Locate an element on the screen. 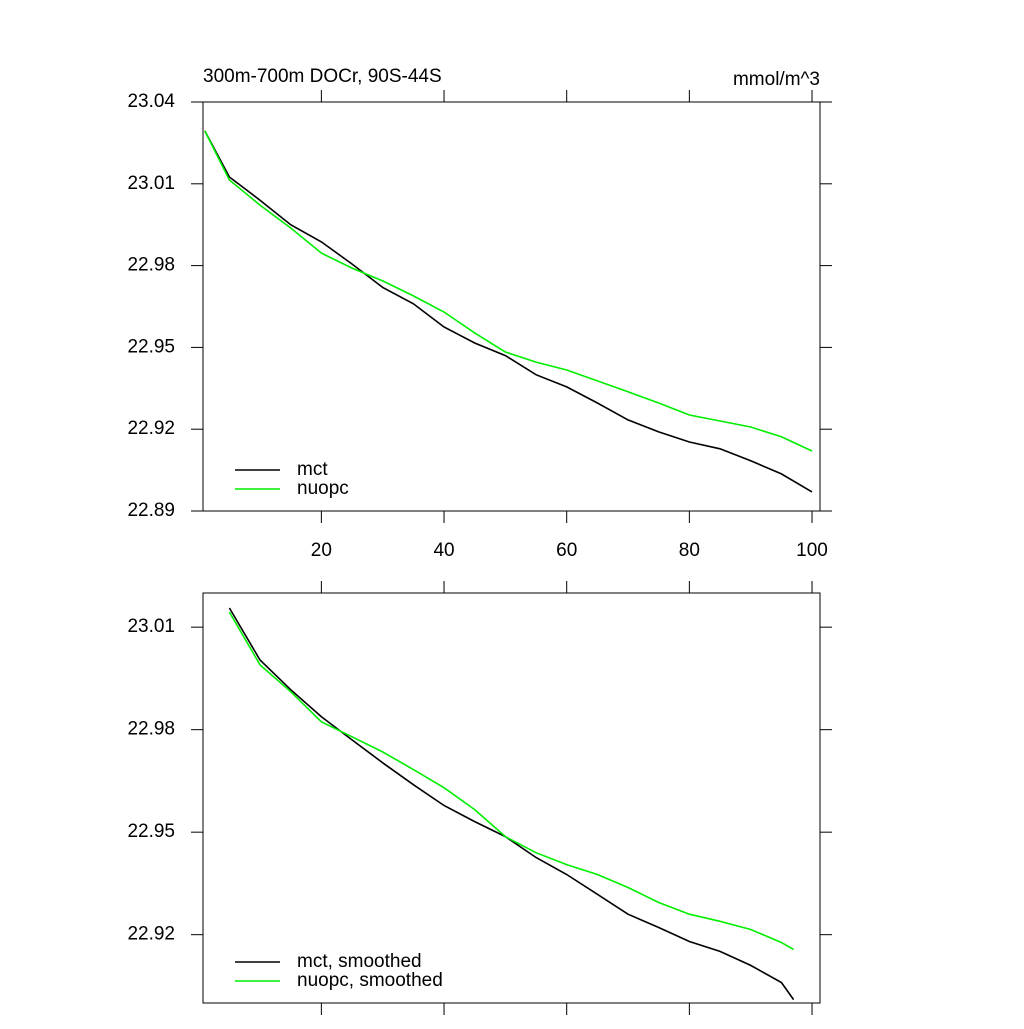 The height and width of the screenshot is (1029, 1024). legend-label: mct is located at coordinates (312, 469).